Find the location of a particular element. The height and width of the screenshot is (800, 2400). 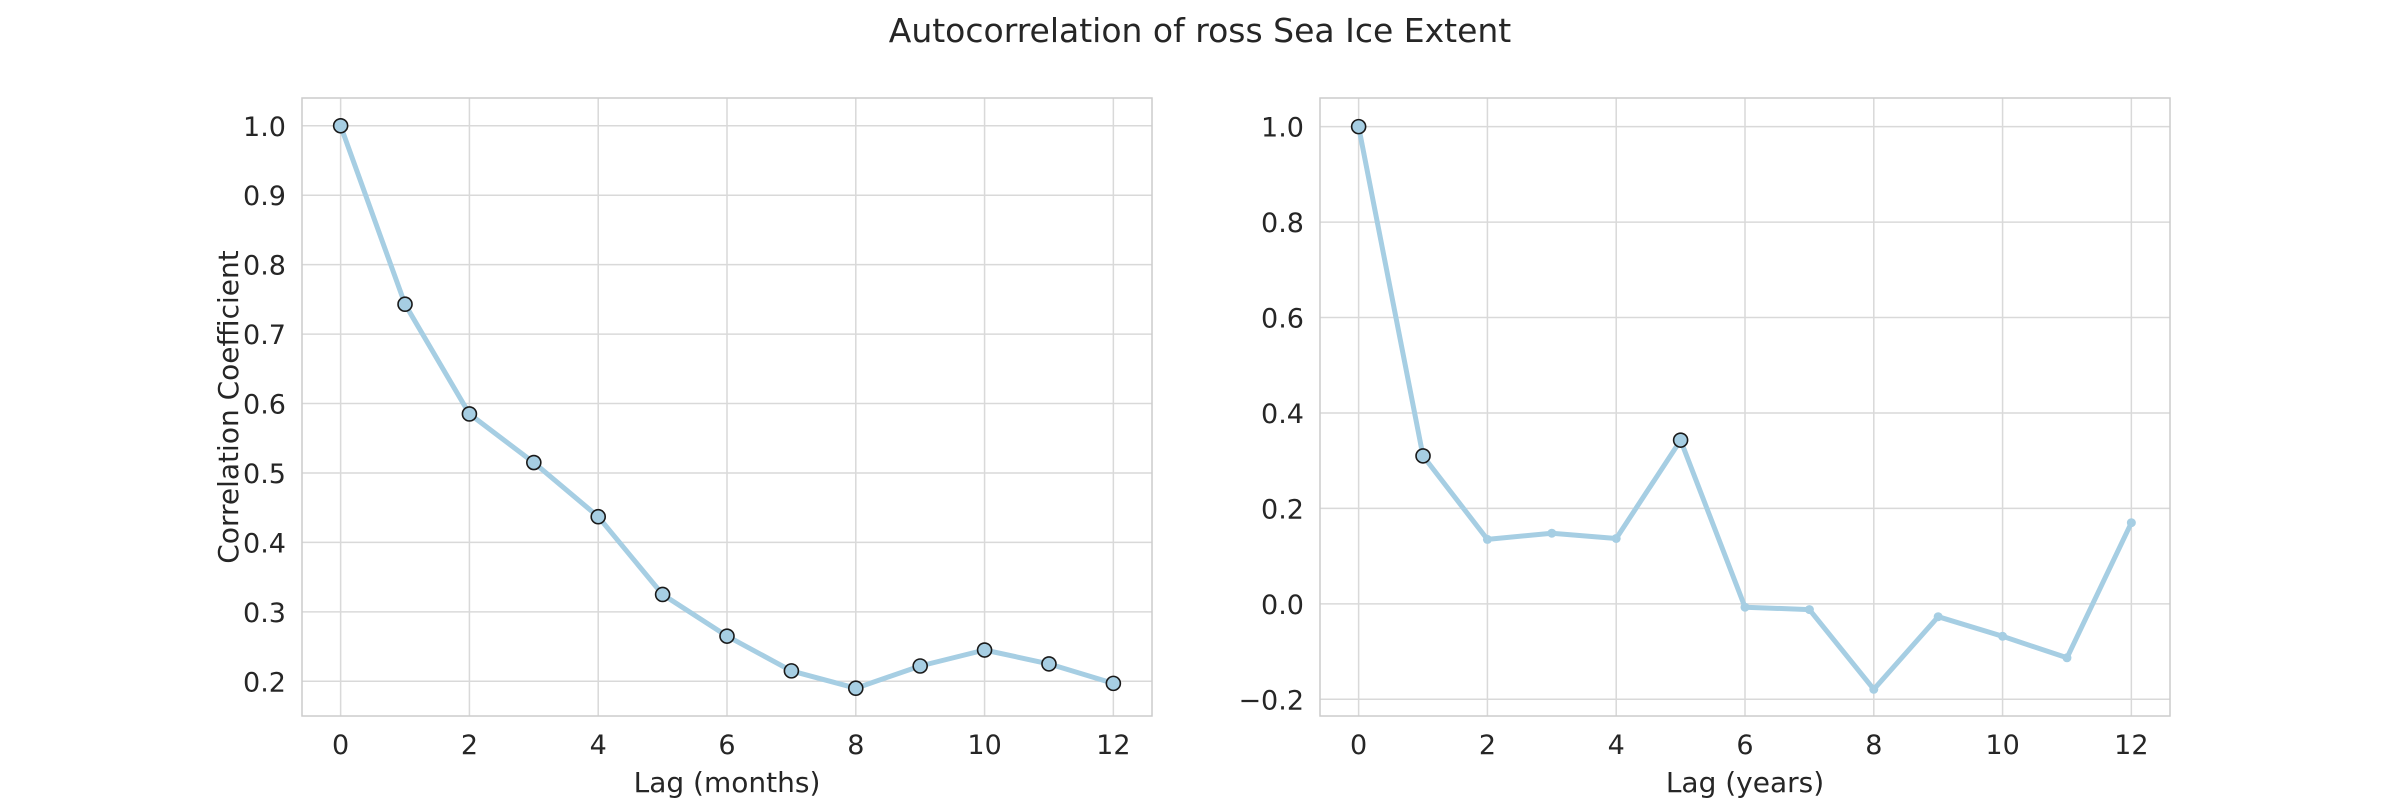

monthly-y-tick-label: 0.6 is located at coordinates (264, 405).